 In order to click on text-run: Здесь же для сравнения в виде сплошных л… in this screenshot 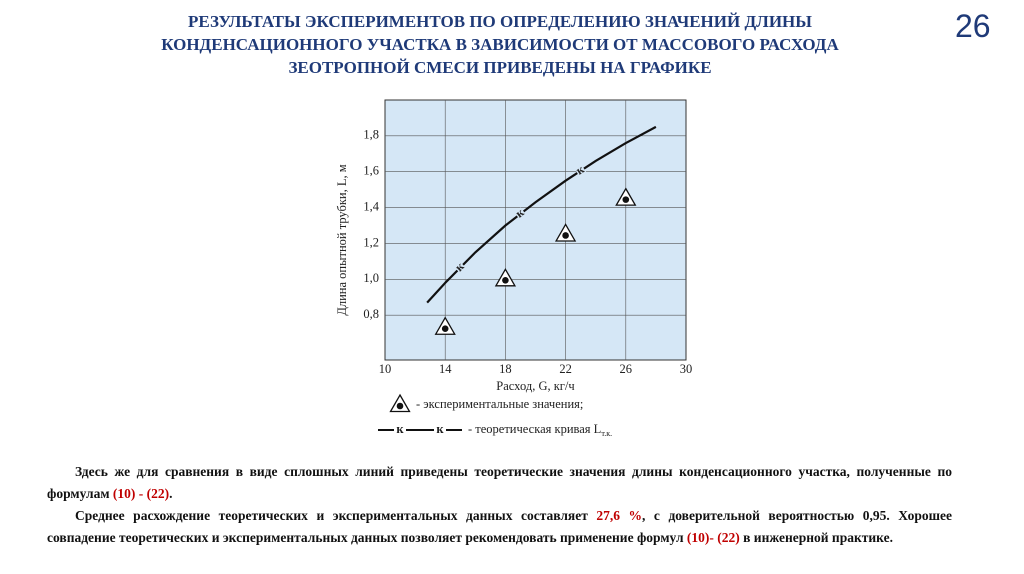, I will do `click(499, 482)`.